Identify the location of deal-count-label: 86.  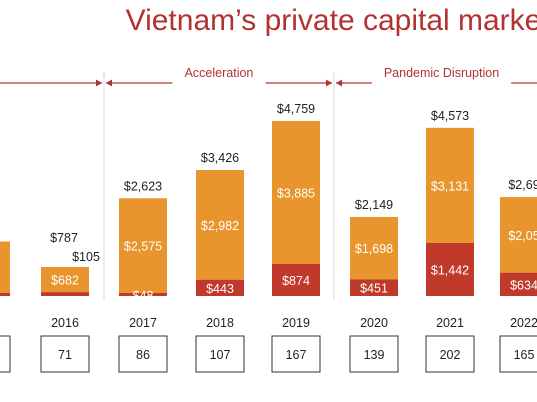
(143, 355).